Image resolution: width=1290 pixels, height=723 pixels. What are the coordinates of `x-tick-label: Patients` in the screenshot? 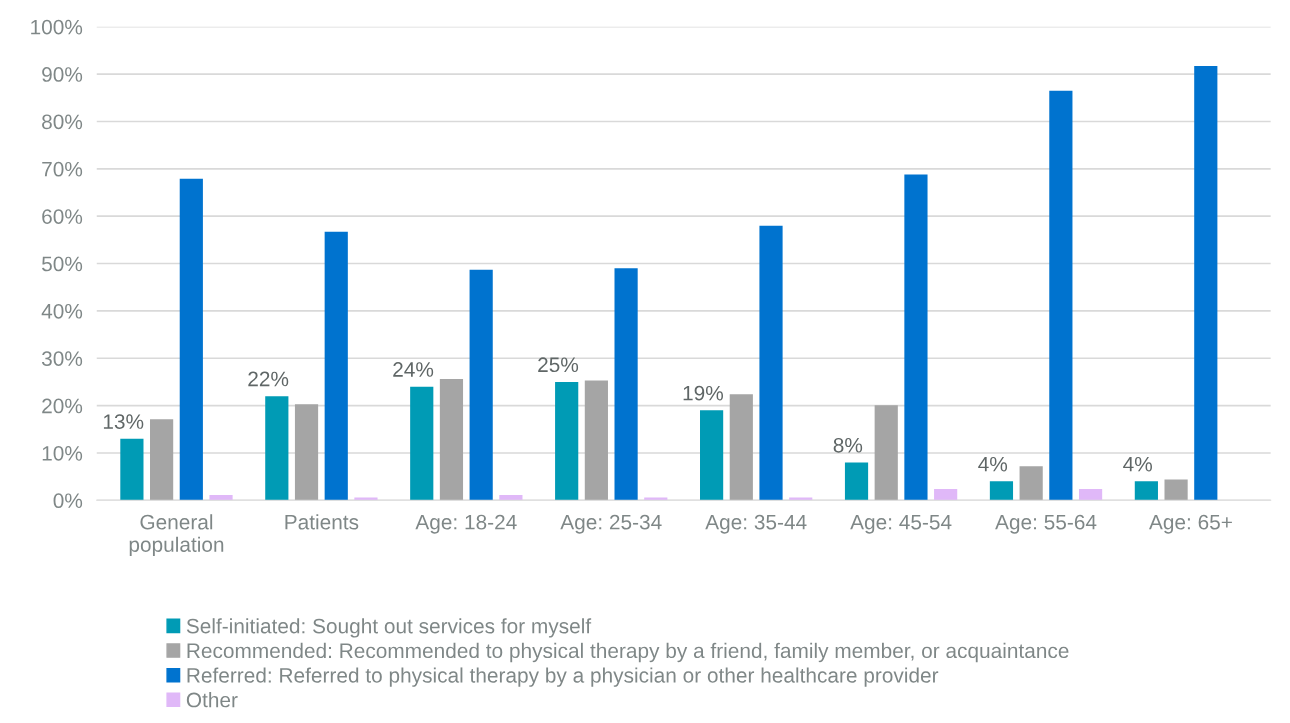 It's located at (322, 522).